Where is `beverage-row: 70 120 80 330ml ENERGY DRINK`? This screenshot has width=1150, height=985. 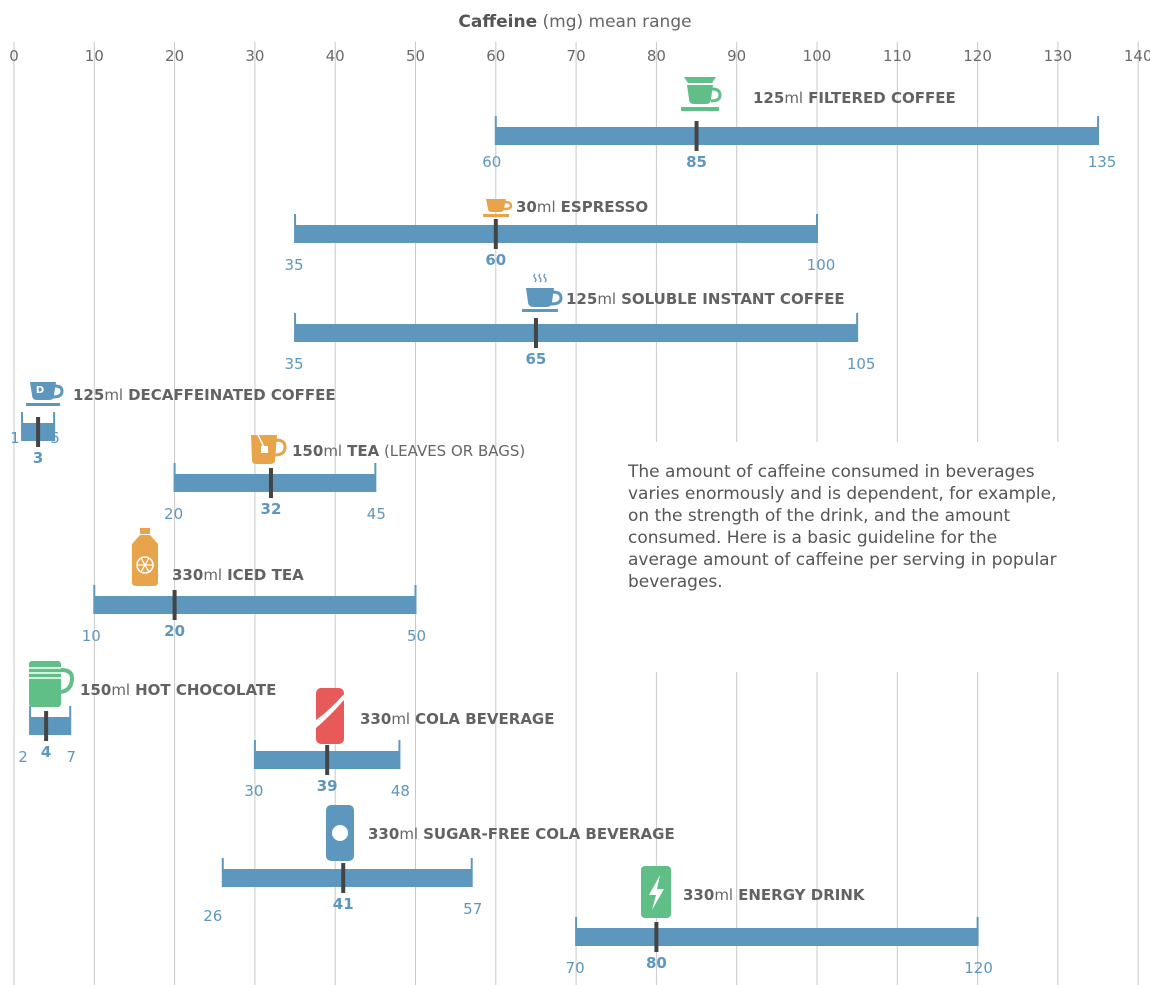
beverage-row: 70 120 80 330ml ENERGY DRINK is located at coordinates (779, 921).